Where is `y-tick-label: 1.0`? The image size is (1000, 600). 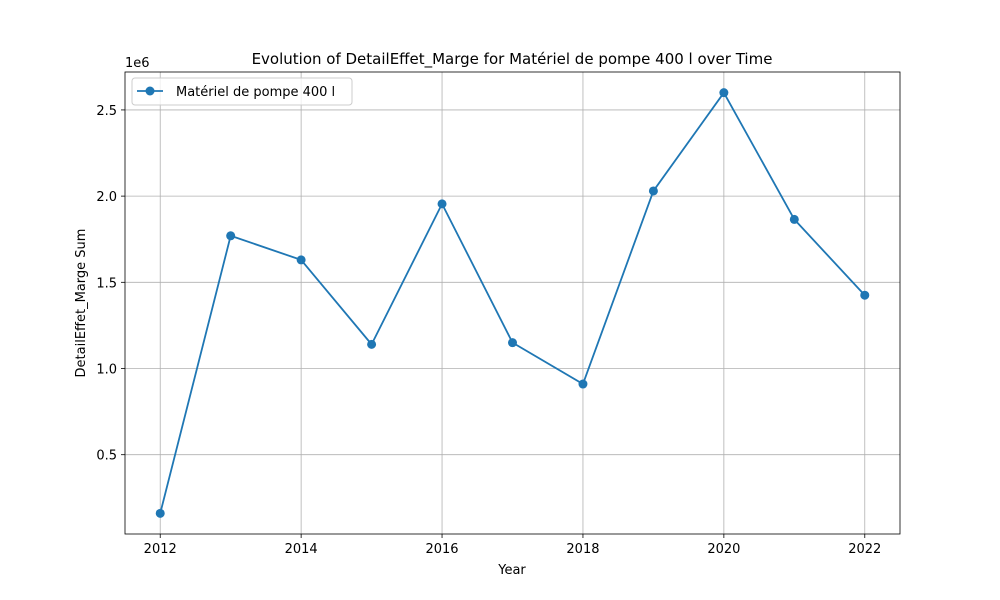 y-tick-label: 1.0 is located at coordinates (106, 370).